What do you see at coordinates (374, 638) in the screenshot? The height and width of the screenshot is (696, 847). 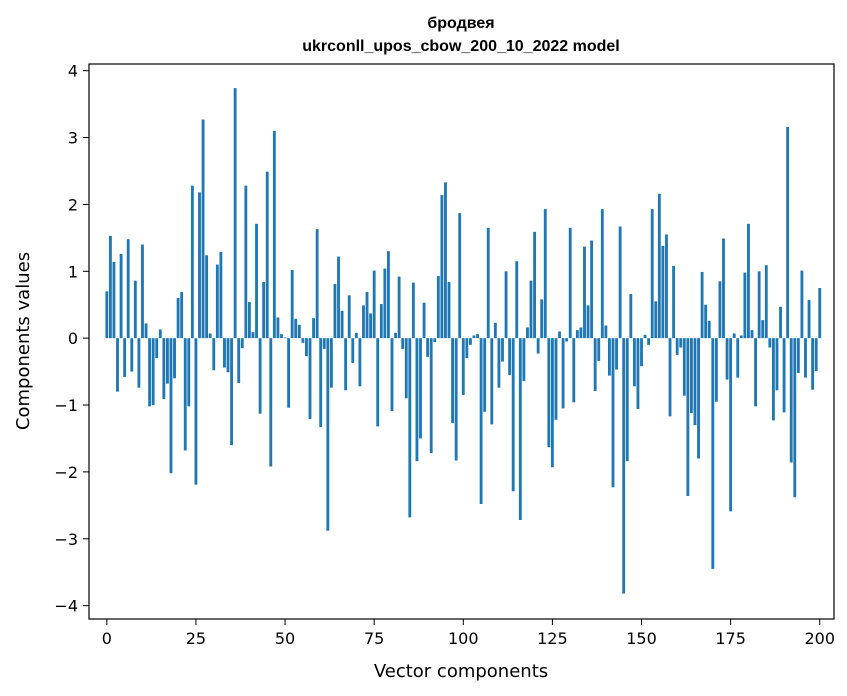 I see `x-tick-label: 75` at bounding box center [374, 638].